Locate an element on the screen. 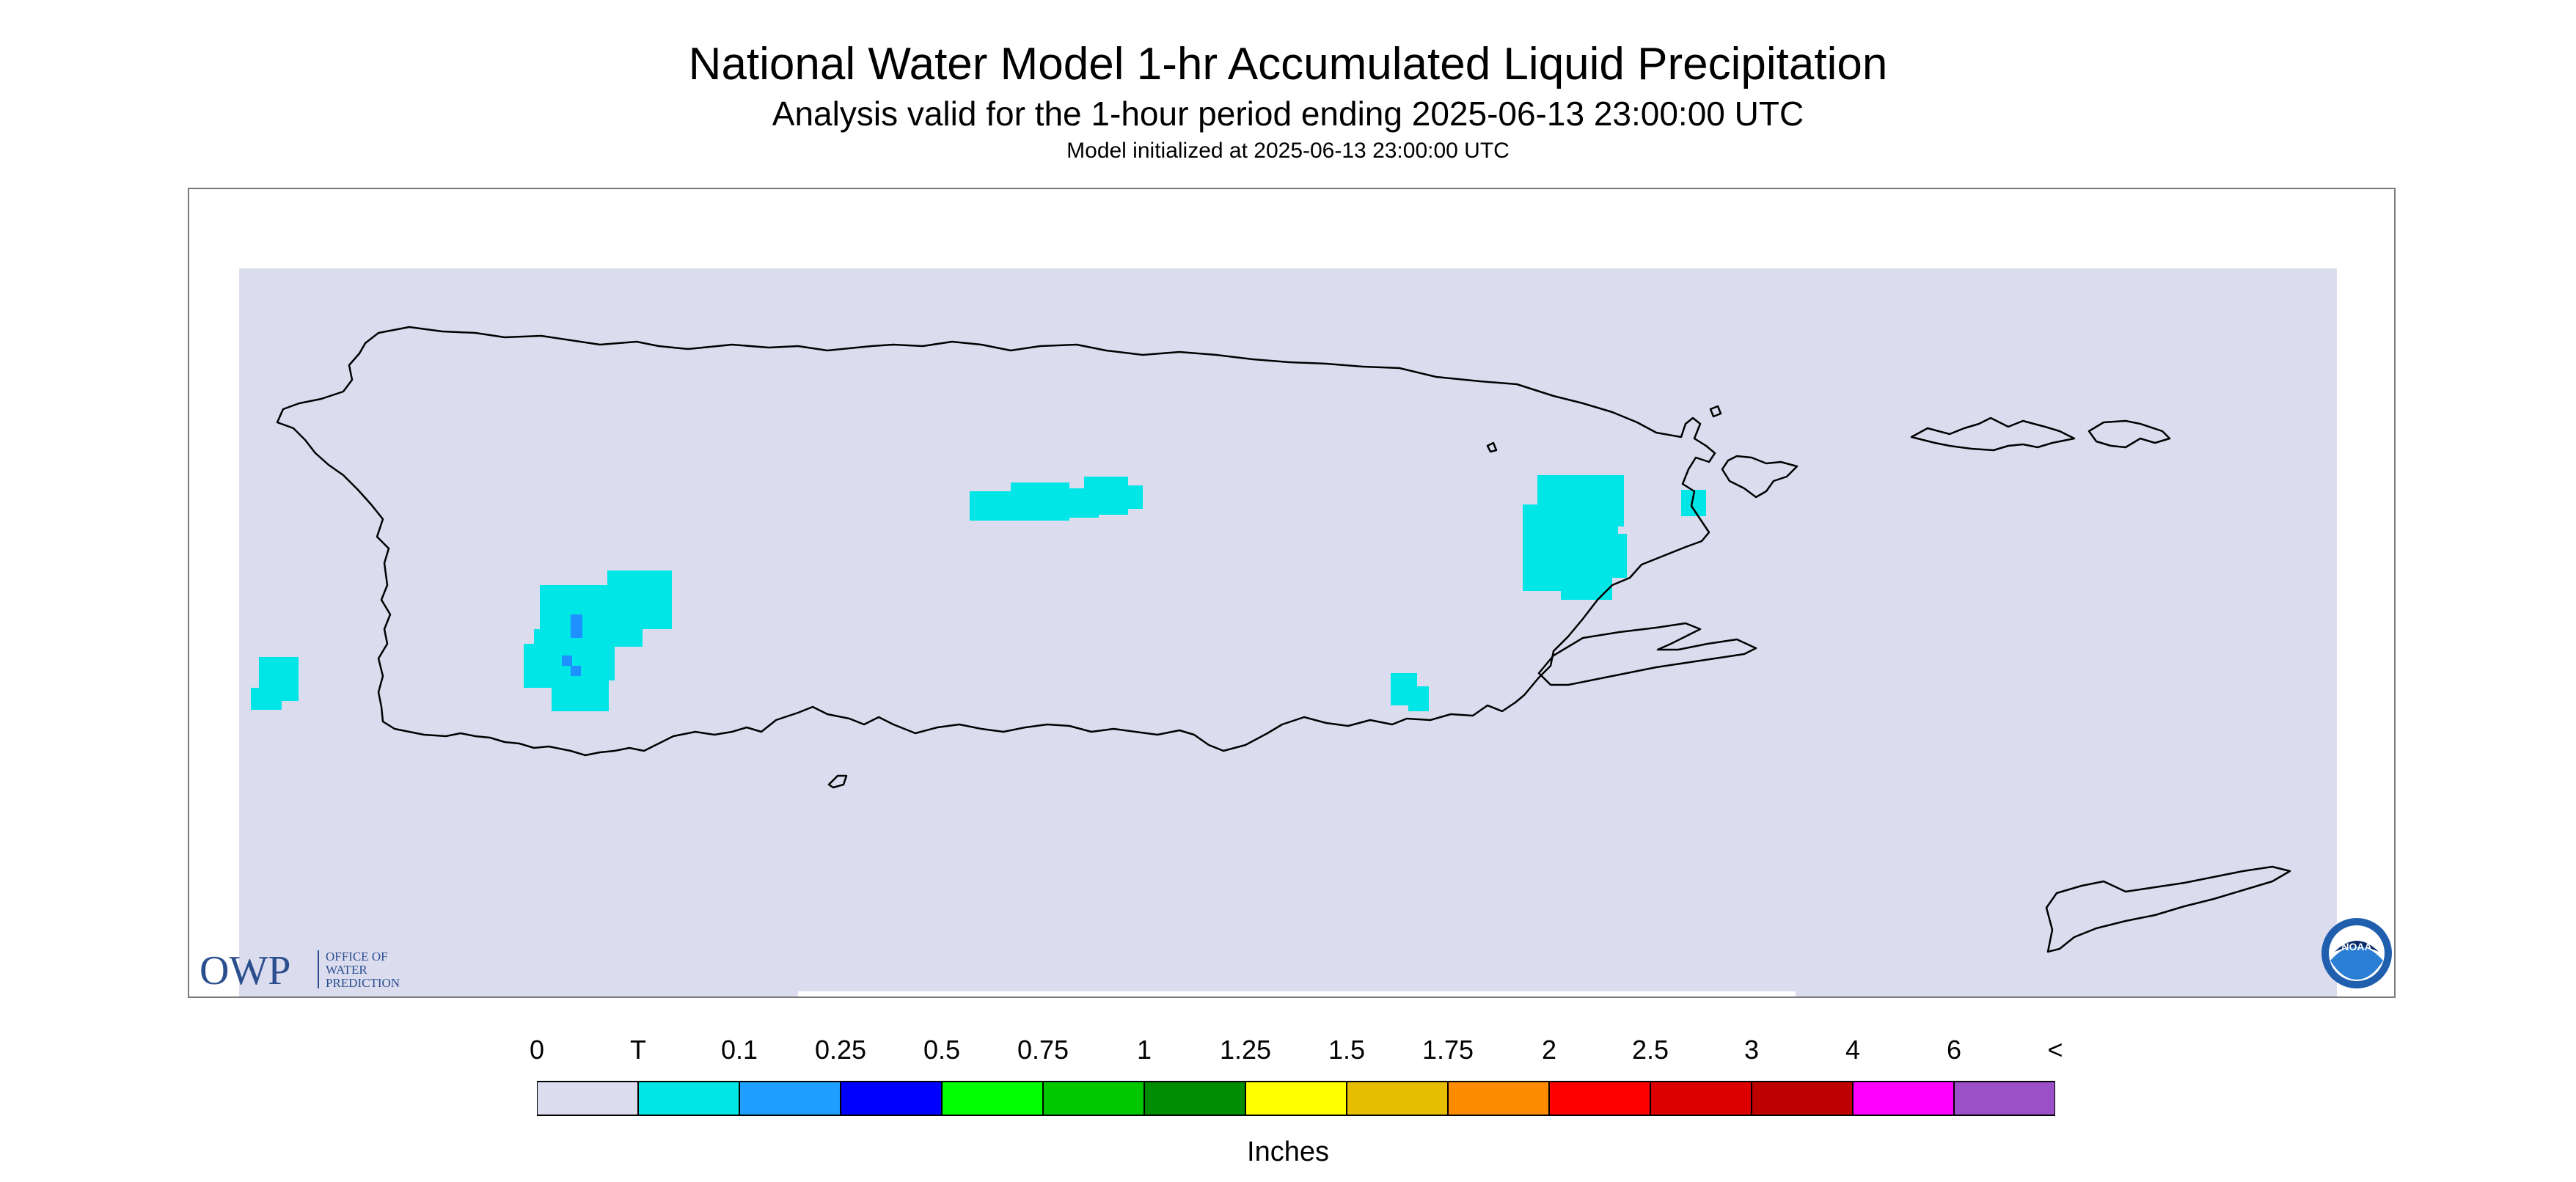 The image size is (2576, 1182). legend-label: 1.25 is located at coordinates (1245, 1050).